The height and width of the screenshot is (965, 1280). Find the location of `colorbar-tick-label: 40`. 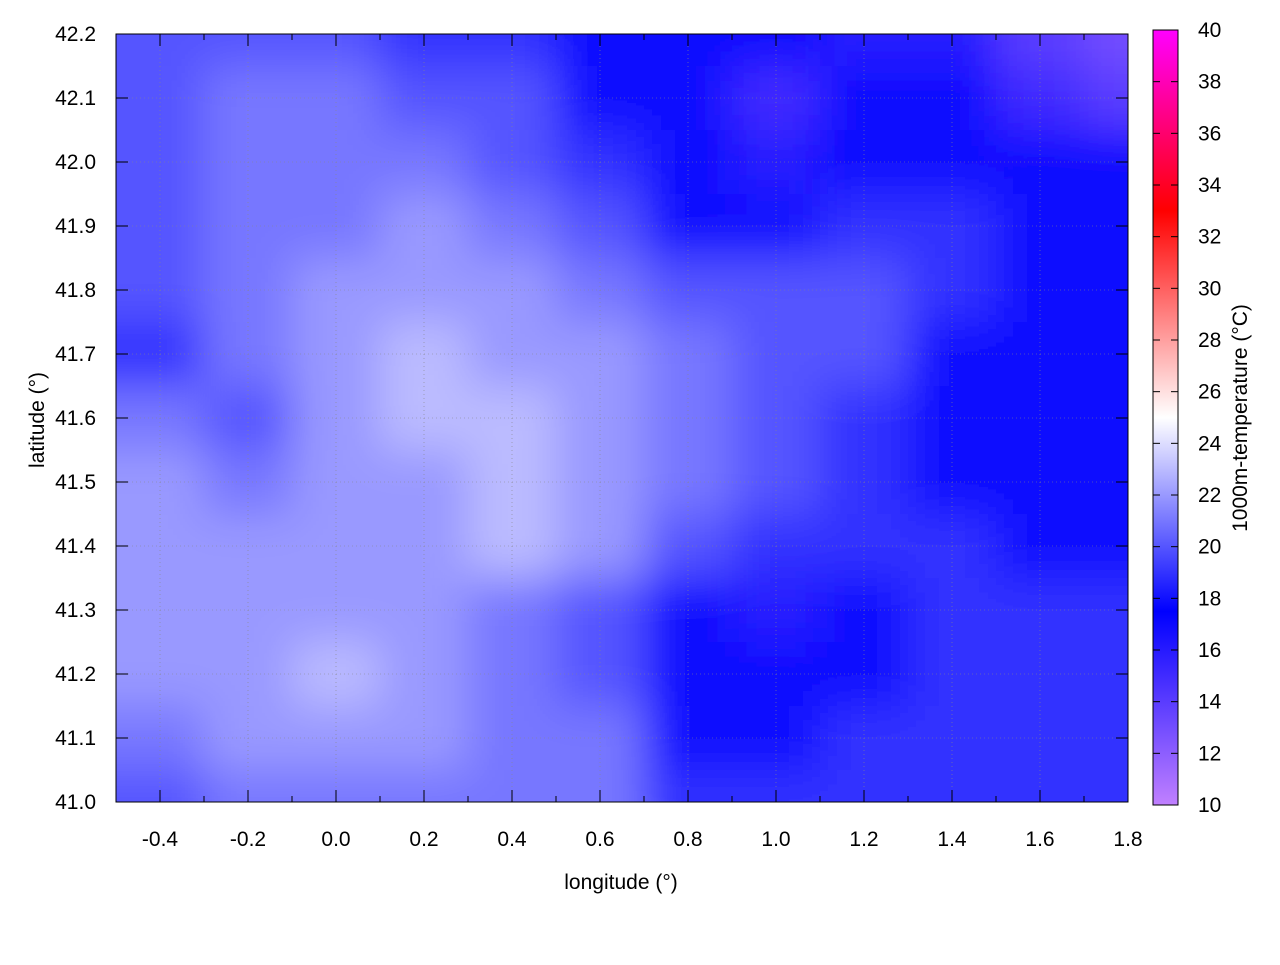

colorbar-tick-label: 40 is located at coordinates (1209, 30).